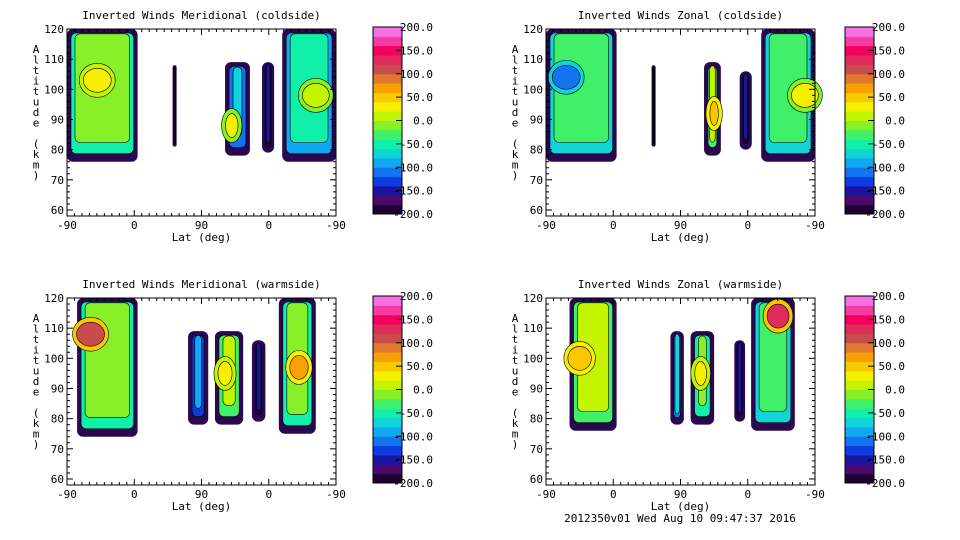 The image size is (960, 540). What do you see at coordinates (201, 15) in the screenshot?
I see `chart-title: Inverted Winds Meridional (coldside)` at bounding box center [201, 15].